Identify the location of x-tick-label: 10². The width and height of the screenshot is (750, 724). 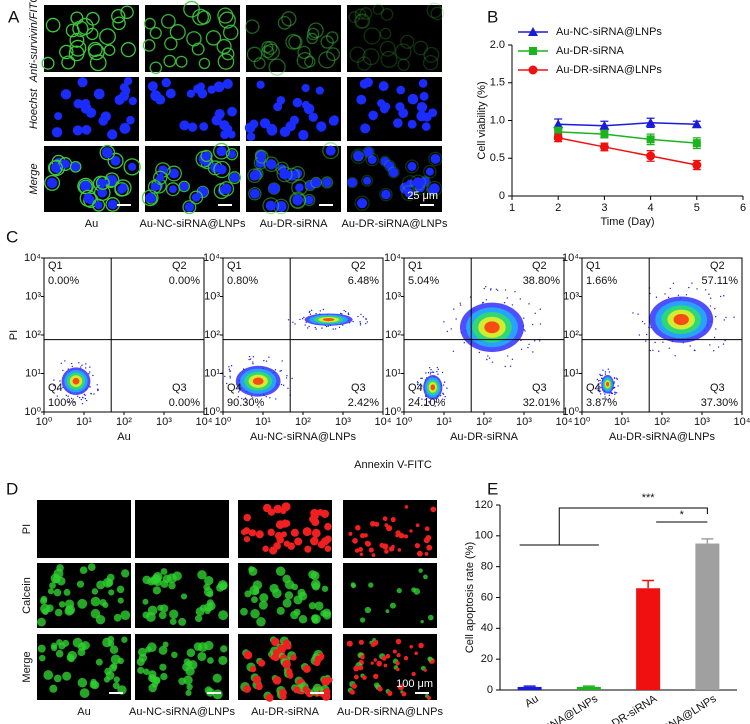
(303, 422).